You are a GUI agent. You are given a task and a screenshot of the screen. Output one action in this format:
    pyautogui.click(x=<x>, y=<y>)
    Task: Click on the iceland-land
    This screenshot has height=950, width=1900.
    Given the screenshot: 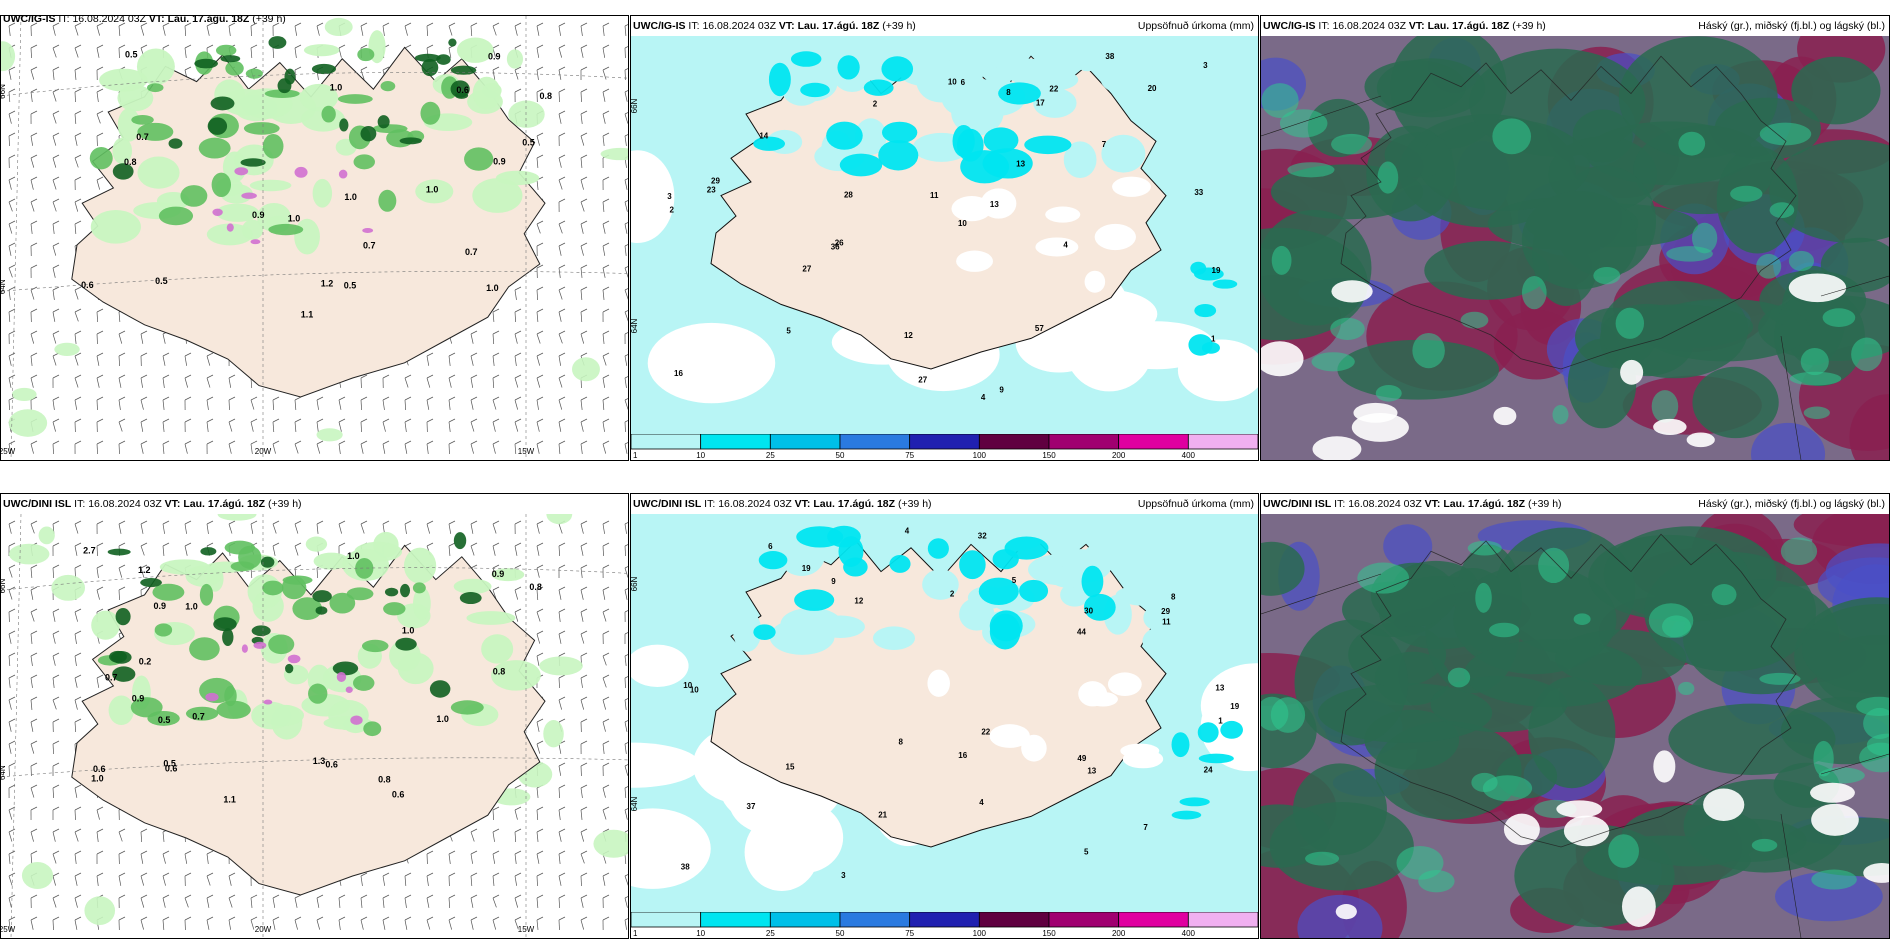 What is the action you would take?
    pyautogui.click(x=938, y=212)
    